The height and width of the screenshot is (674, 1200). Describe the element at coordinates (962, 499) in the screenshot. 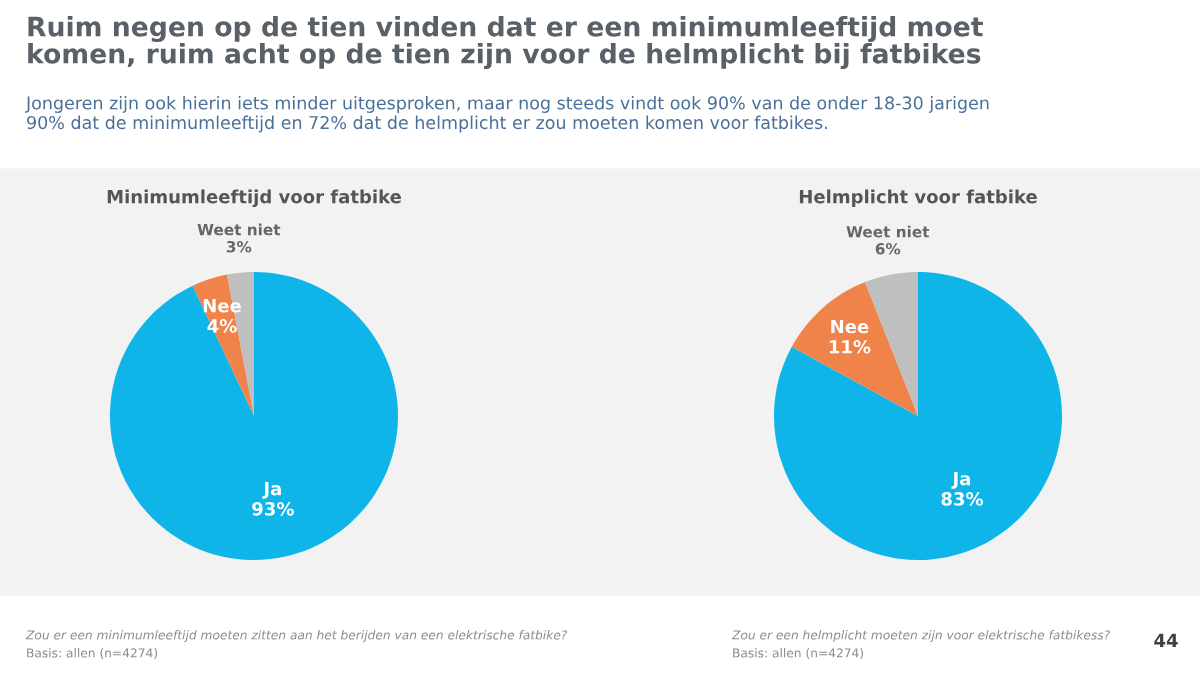

I see `data-label: 83%` at that location.